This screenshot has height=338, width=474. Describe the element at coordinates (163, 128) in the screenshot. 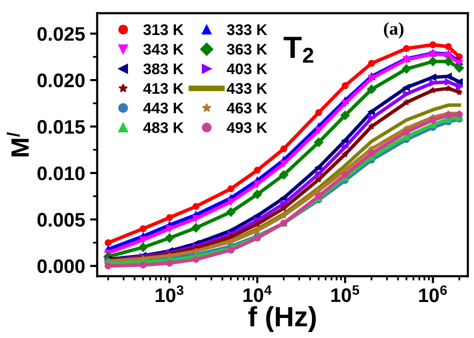

I see `legend-label: 483 K` at that location.